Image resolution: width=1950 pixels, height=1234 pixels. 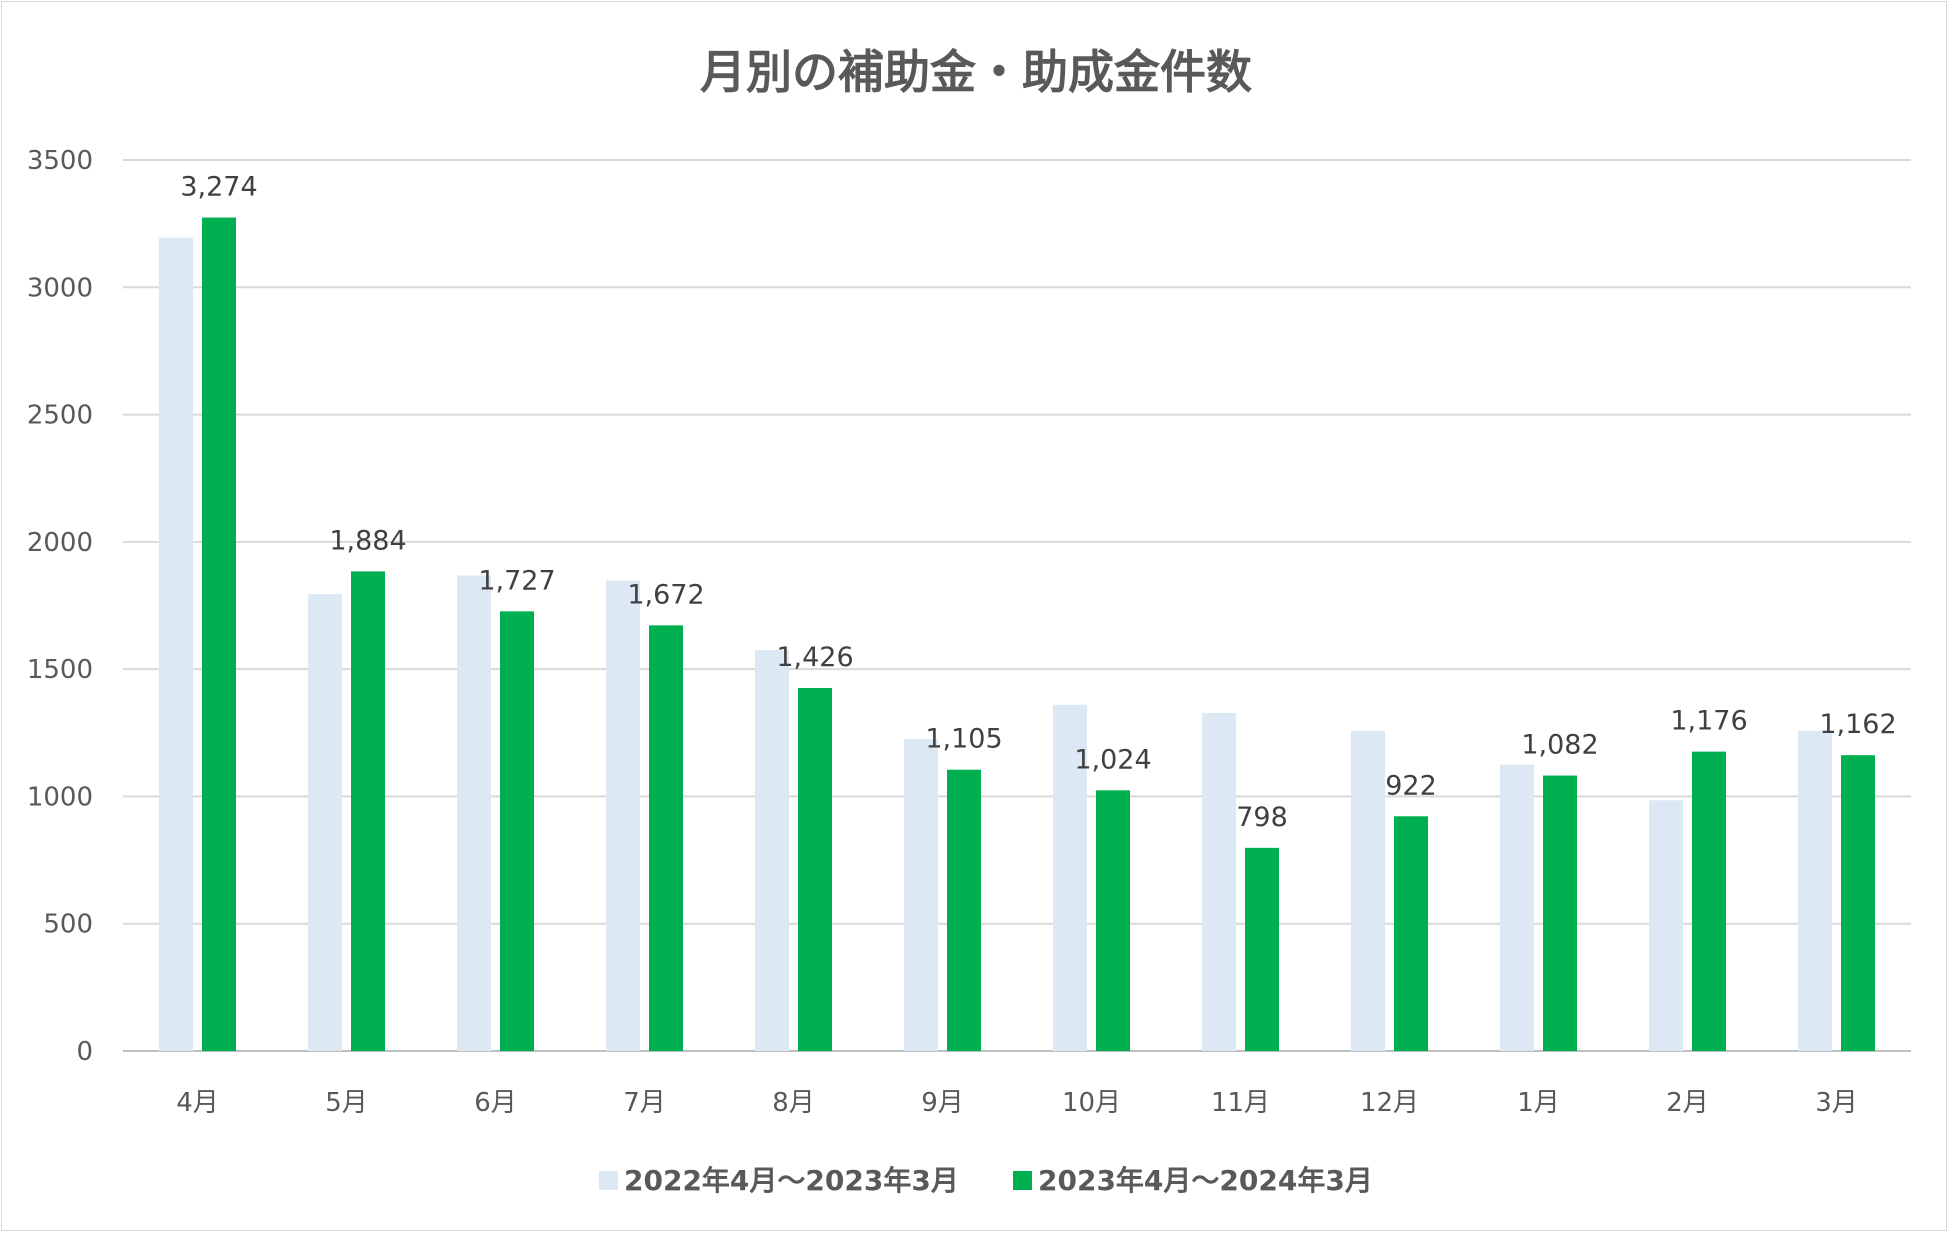 I want to click on y-axis-ticks: 0 500 1000 1500 2000 2500 3000 3500, so click(x=60, y=606).